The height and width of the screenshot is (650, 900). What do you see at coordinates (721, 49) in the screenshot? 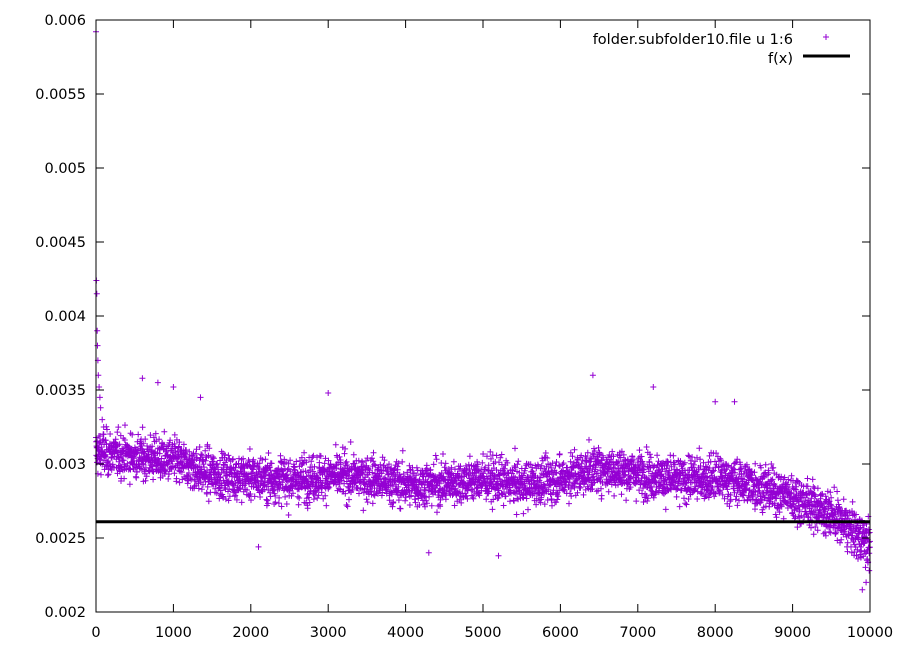
I see `legend: folder.subfolder10.file u 1:6 f(x)` at bounding box center [721, 49].